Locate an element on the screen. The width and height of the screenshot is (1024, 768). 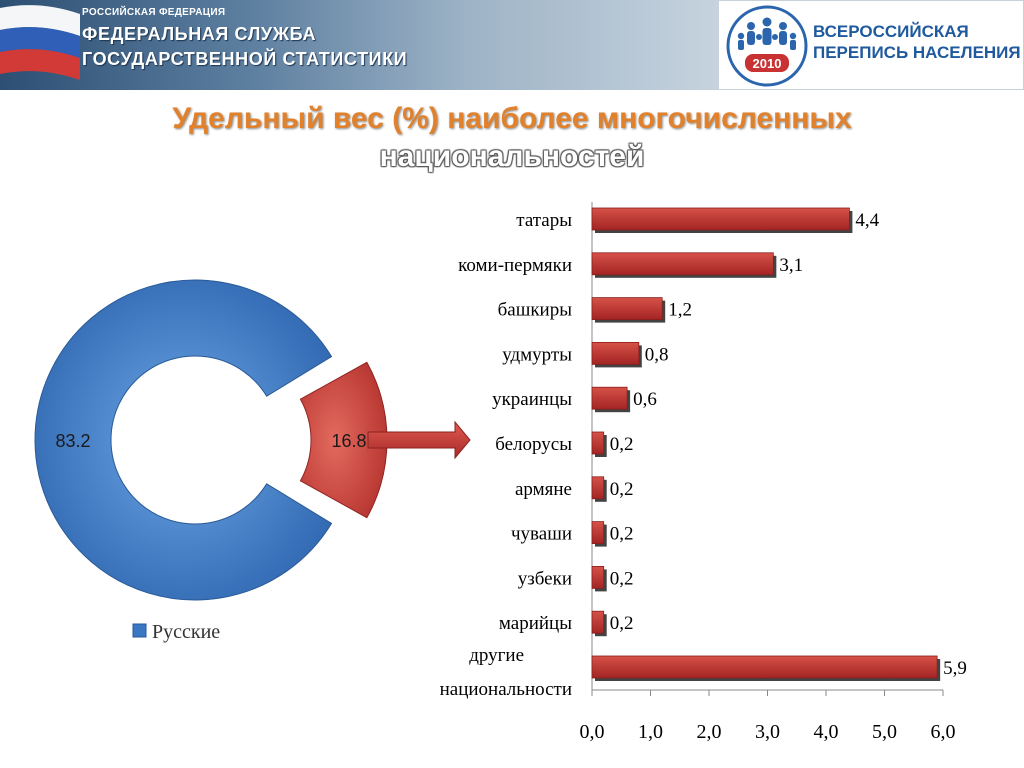
bar-category-label: национальности is located at coordinates (506, 689).